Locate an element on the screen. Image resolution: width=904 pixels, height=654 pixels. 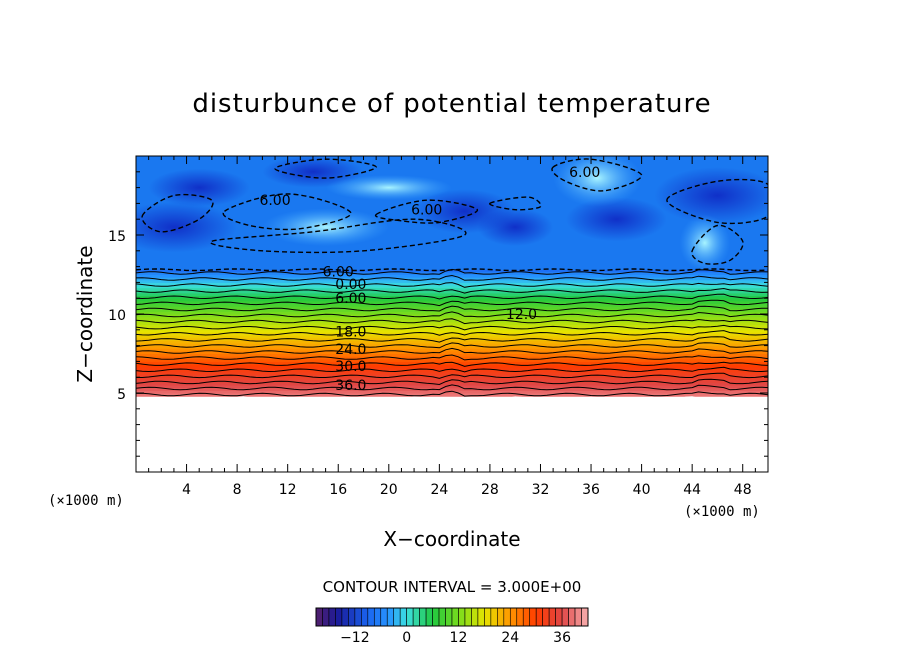
colorbar-tick-label: −12 is located at coordinates (355, 638).